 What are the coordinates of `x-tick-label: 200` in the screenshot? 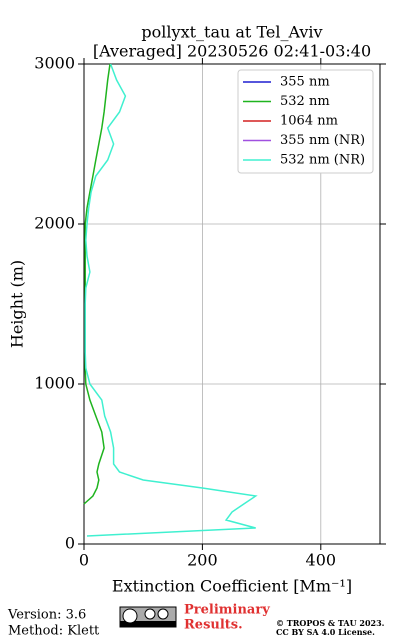 It's located at (202, 560).